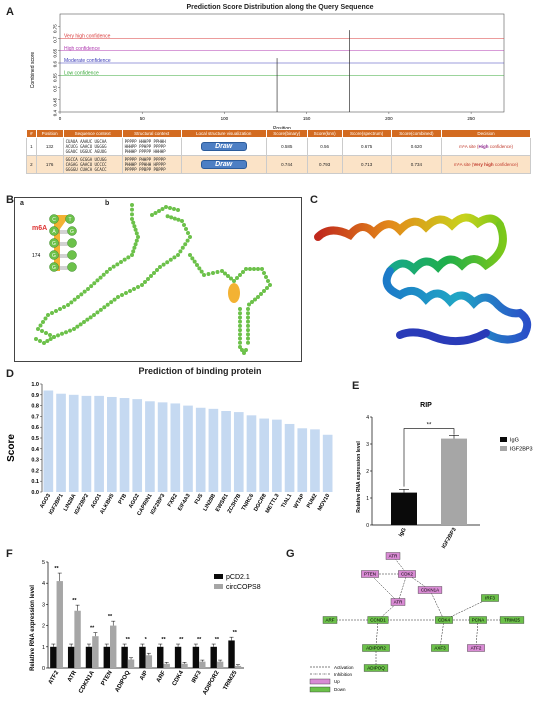 The height and width of the screenshot is (701, 550). I want to click on panel-f-ylabel: Relative RNA expression level, so click(33, 628).